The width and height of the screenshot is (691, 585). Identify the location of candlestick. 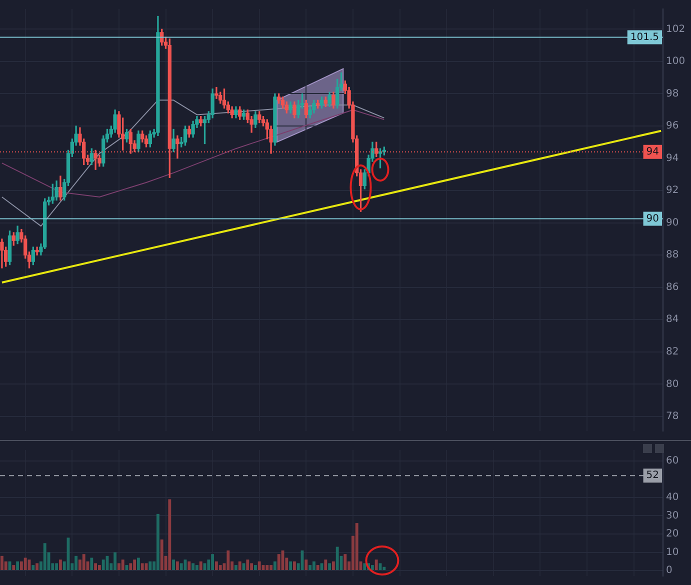
(37, 251).